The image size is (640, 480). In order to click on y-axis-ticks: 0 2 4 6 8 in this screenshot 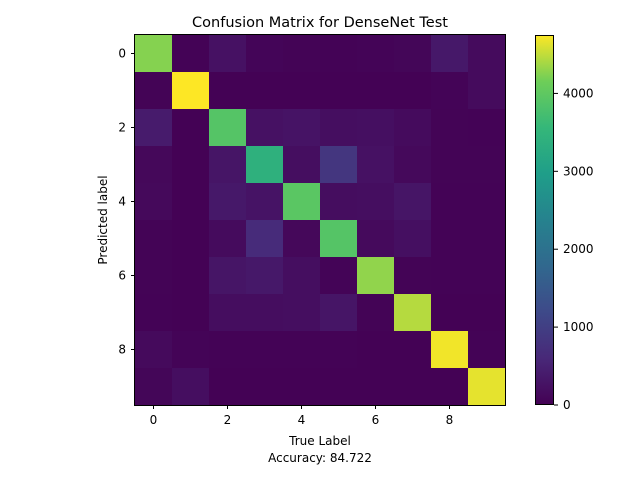, I will do `click(126, 202)`.